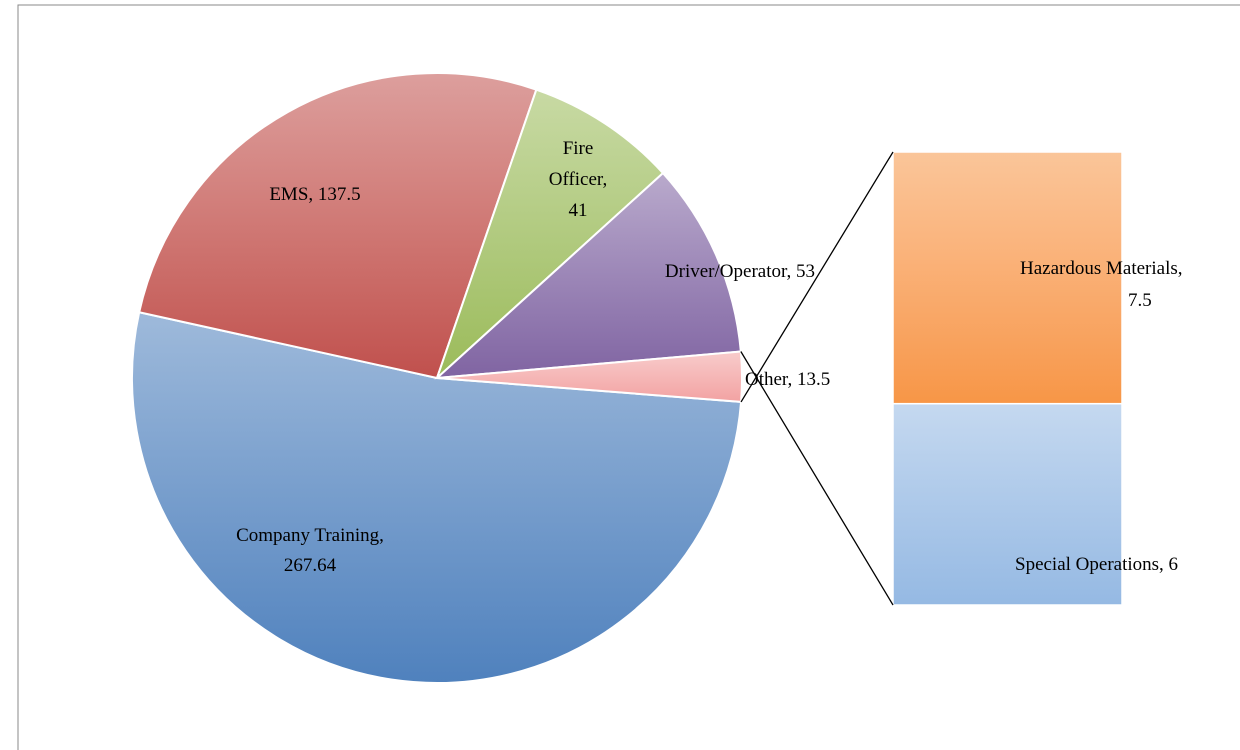 The image size is (1240, 750). Describe the element at coordinates (314, 194) in the screenshot. I see `data-label: EMS, 137.5` at that location.